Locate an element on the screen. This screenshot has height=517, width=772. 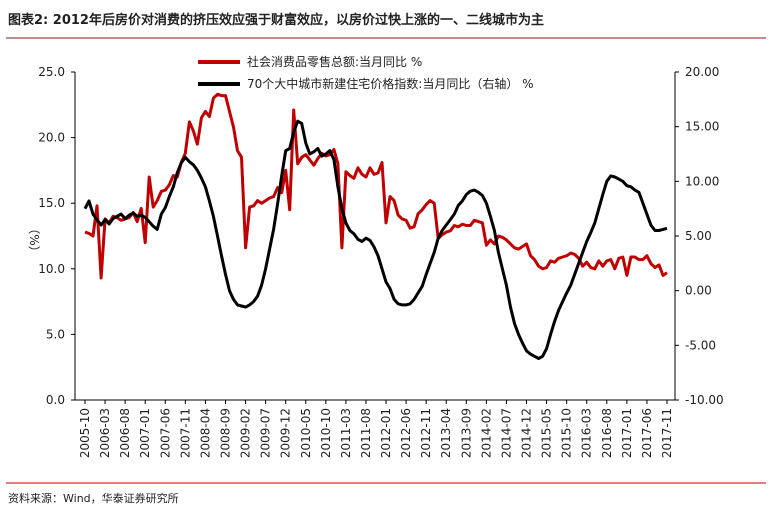
x-tick-label: 2011-08 is located at coordinates (366, 433).